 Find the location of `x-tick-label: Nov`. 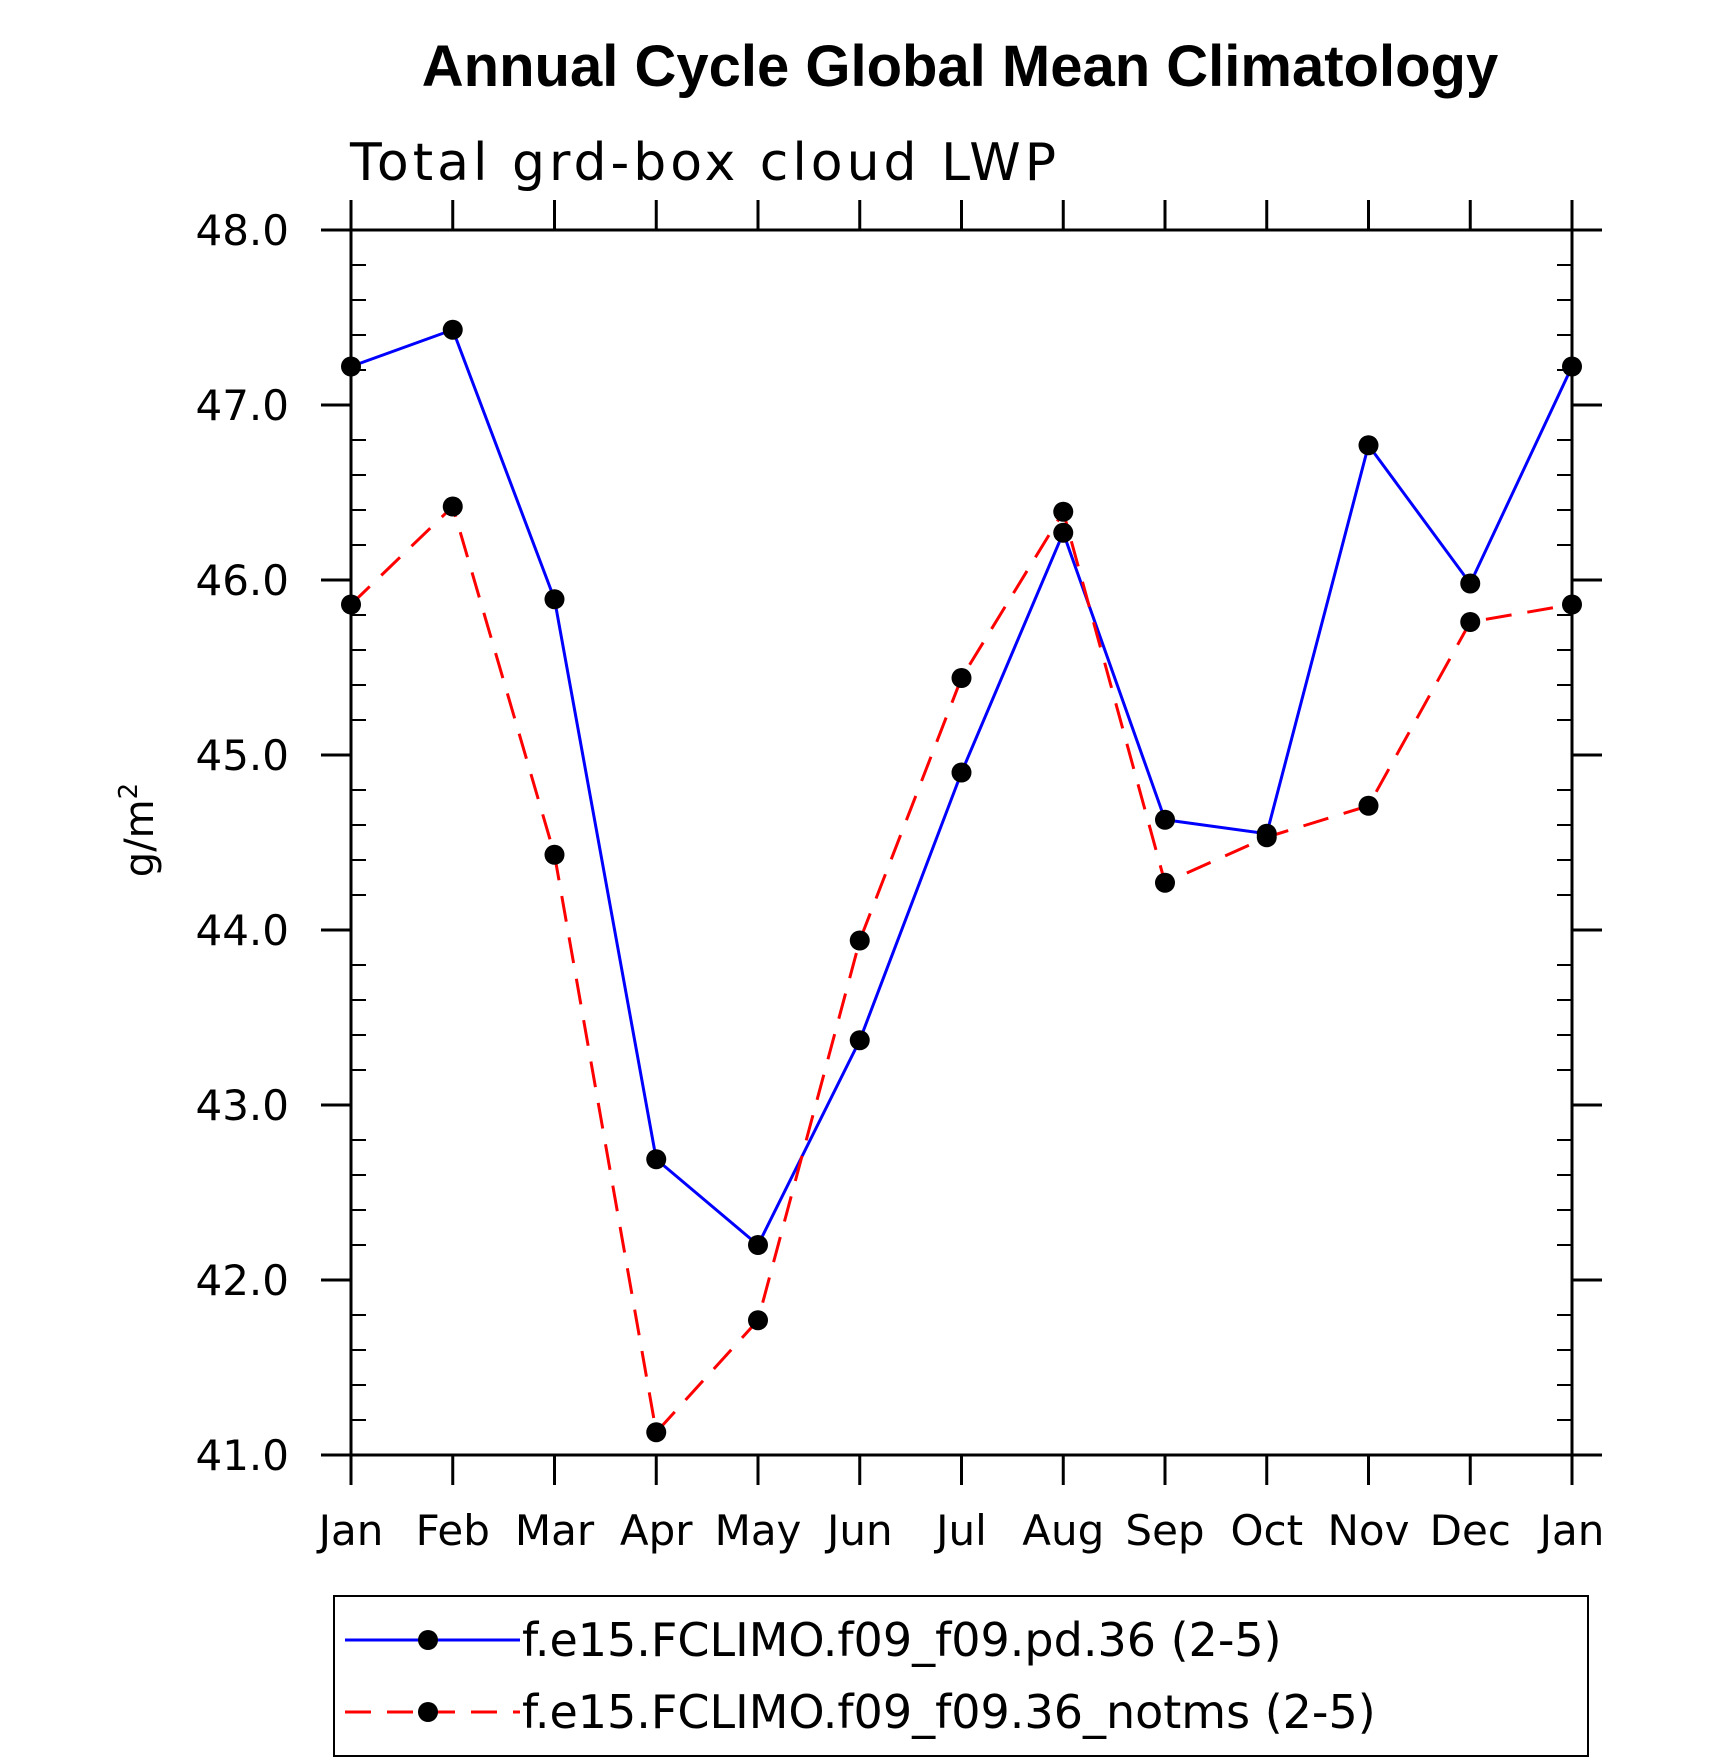

x-tick-label: Nov is located at coordinates (1369, 1530).